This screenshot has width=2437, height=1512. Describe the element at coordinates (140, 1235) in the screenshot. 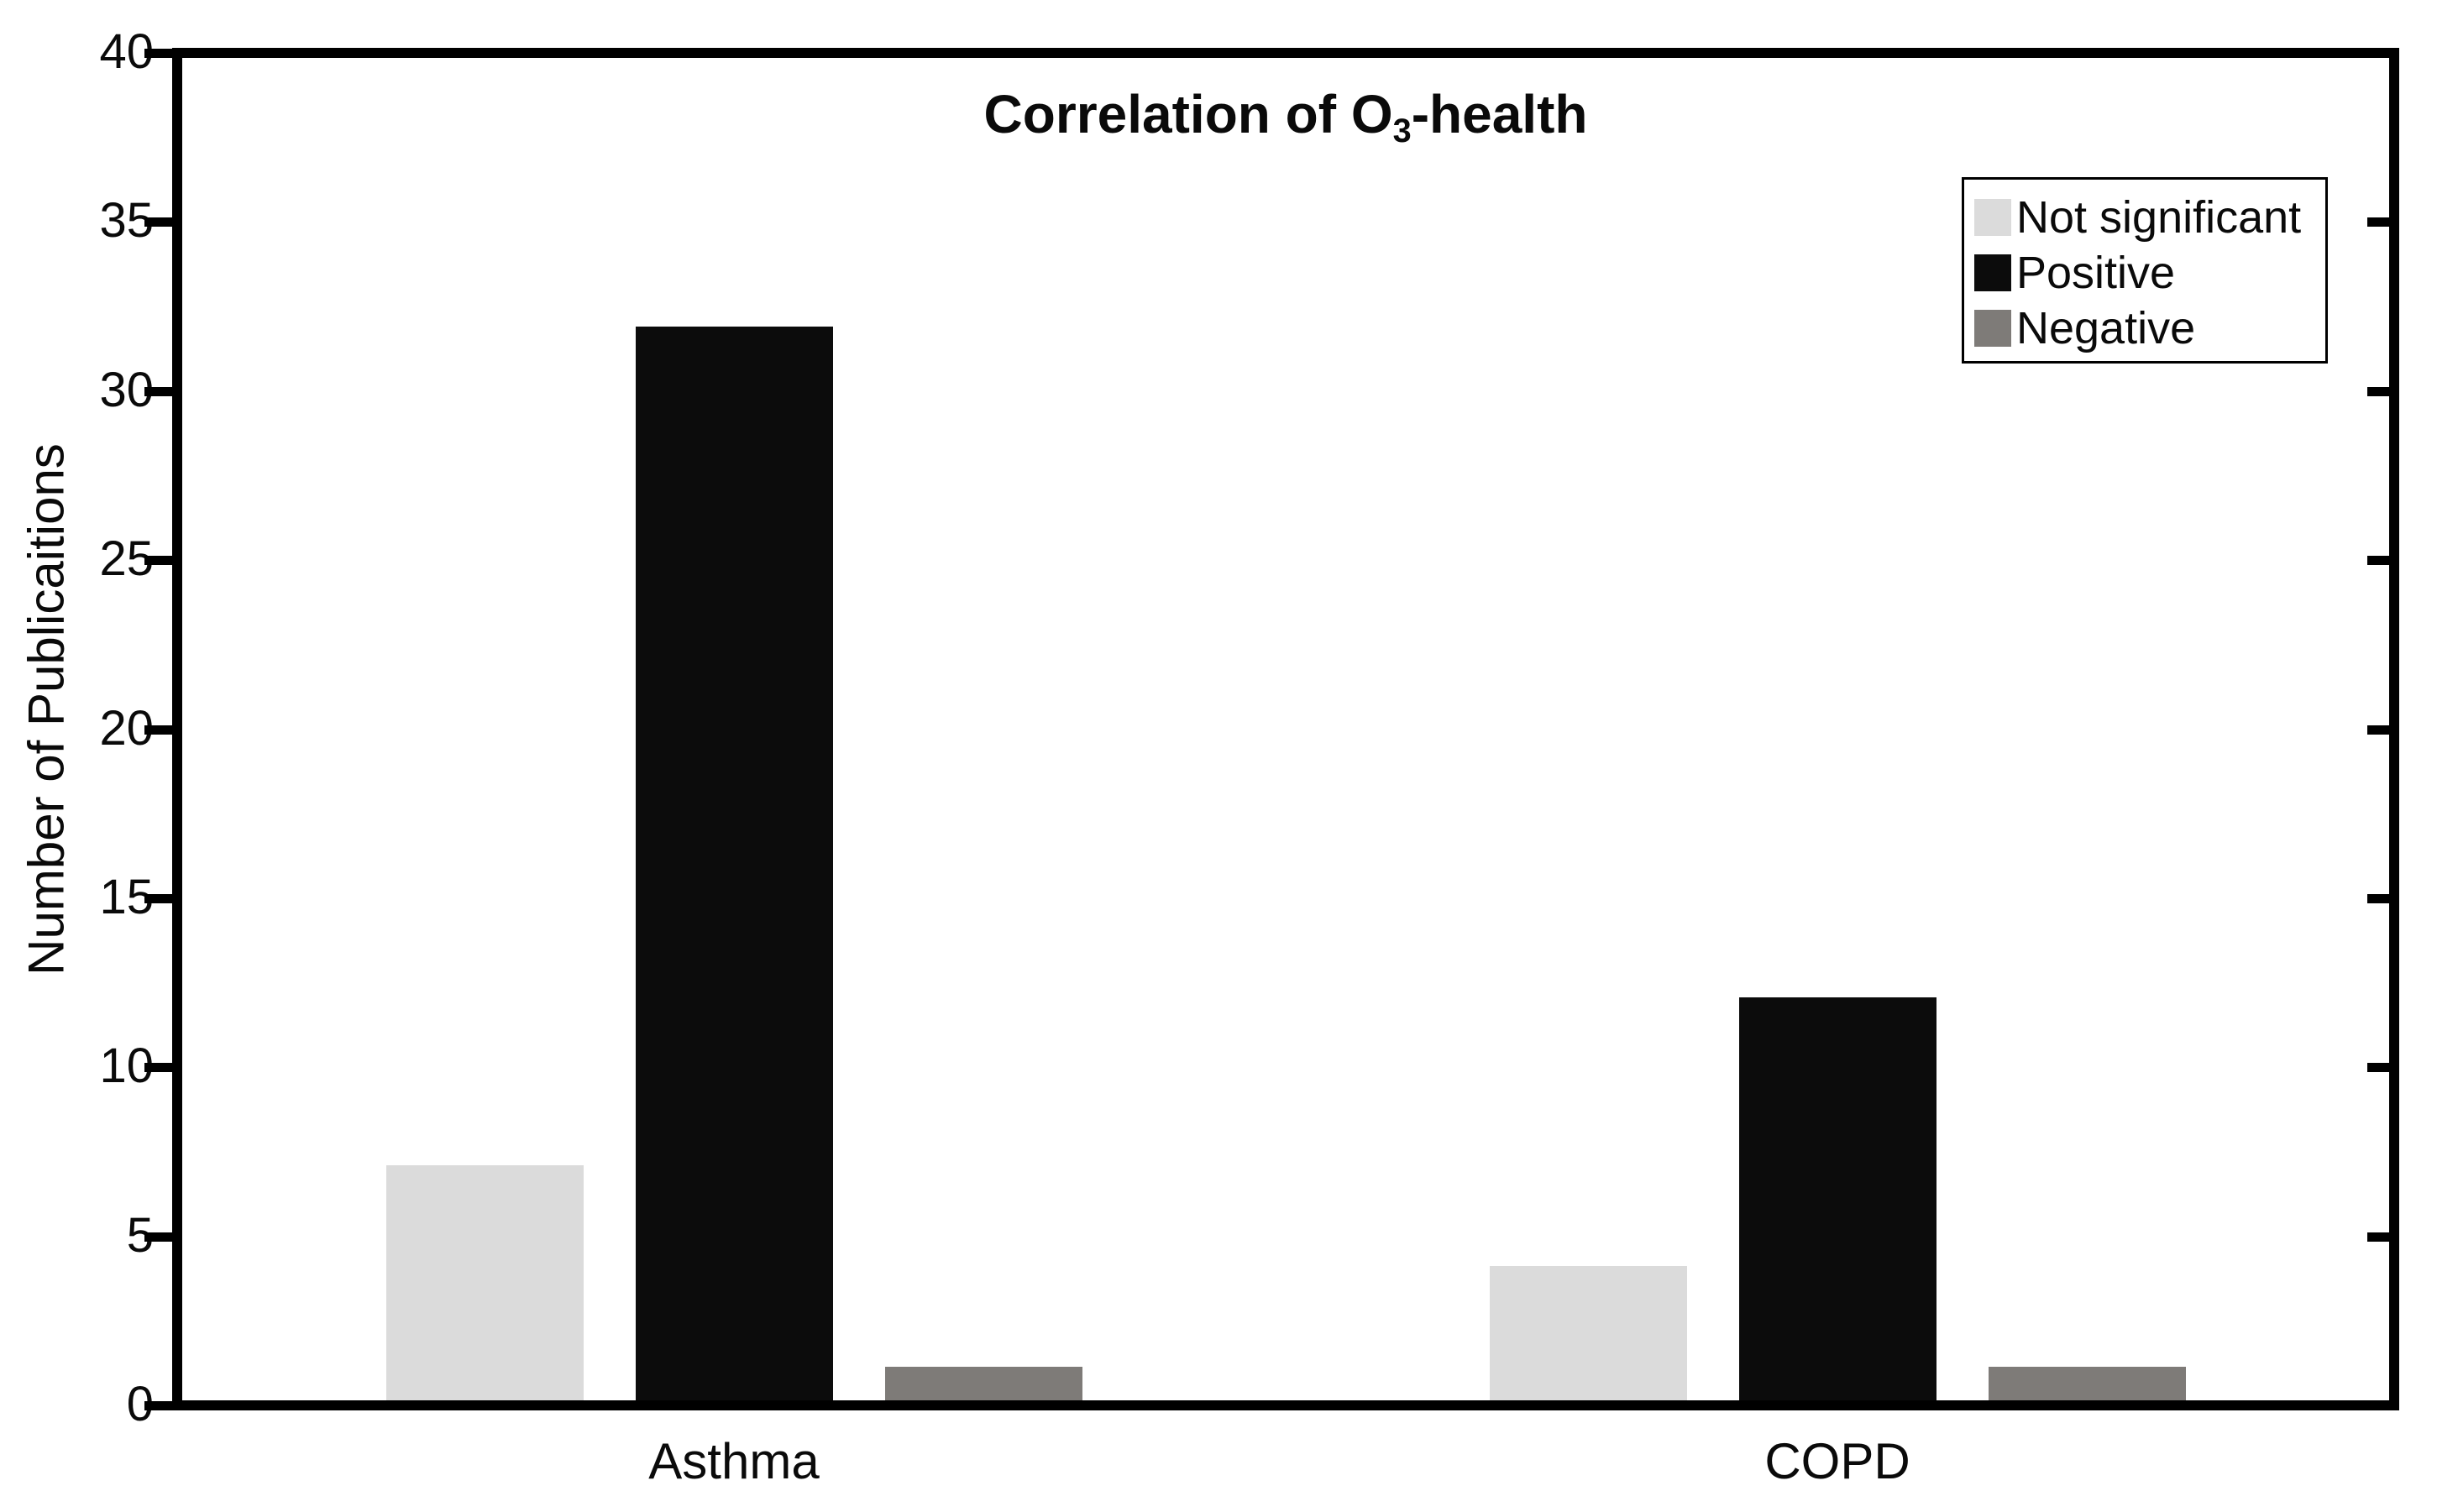

I see `y-tick-label: 5` at that location.